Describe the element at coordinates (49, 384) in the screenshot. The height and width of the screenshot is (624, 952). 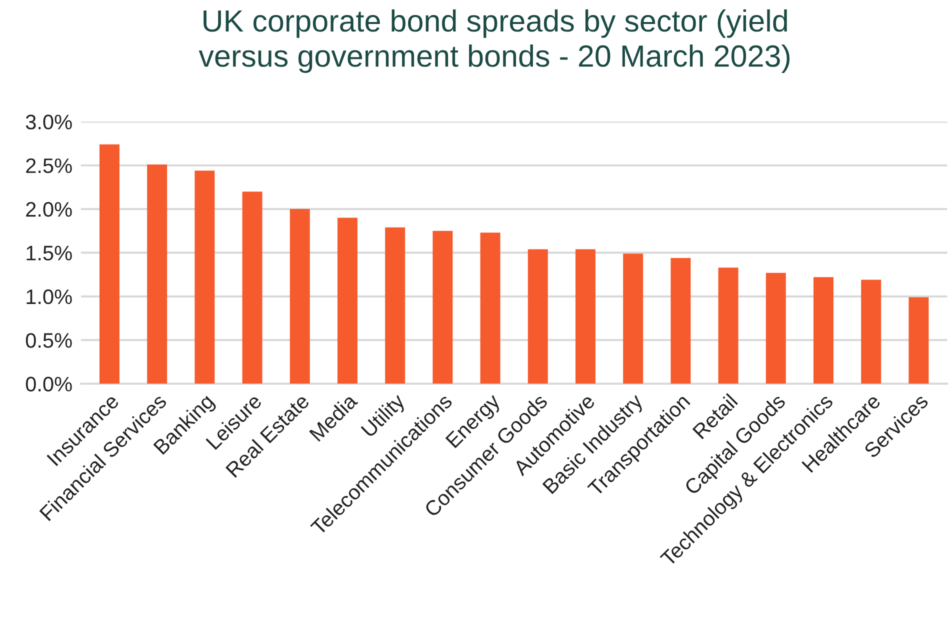
I see `y-tick-label: 0.0%` at that location.